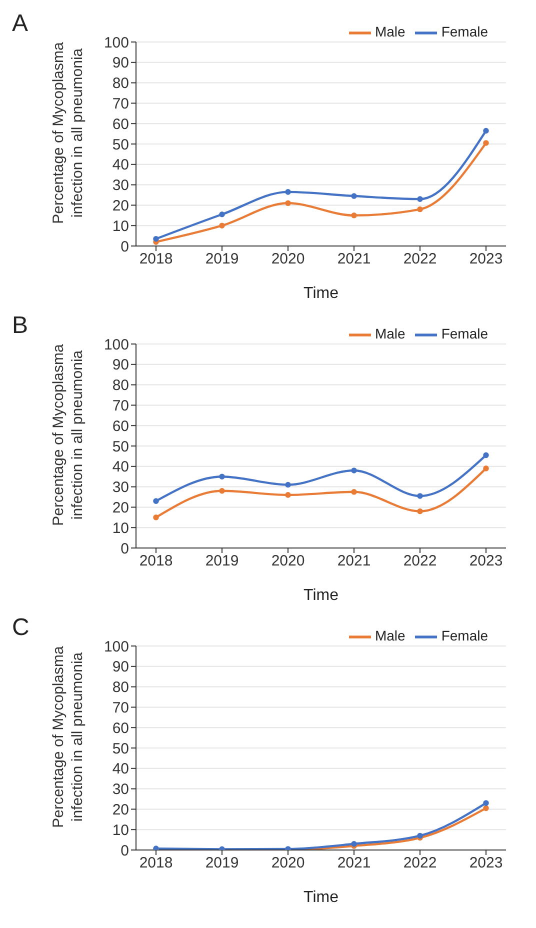 This screenshot has width=536, height=928. I want to click on chart-title: A, so click(20, 24).